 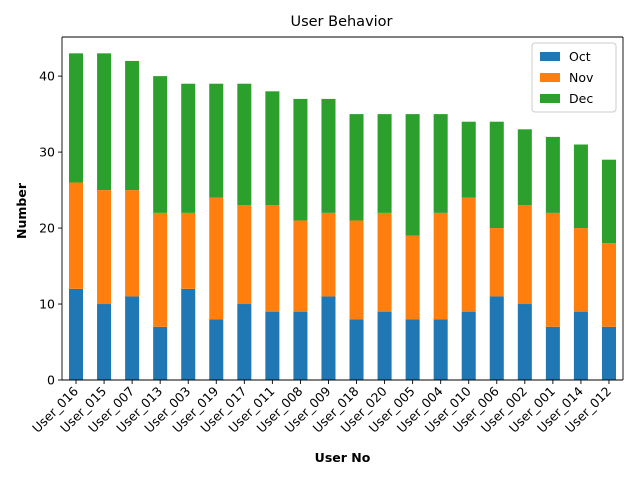 What do you see at coordinates (550, 56) in the screenshot?
I see `legend-swatch-oct` at bounding box center [550, 56].